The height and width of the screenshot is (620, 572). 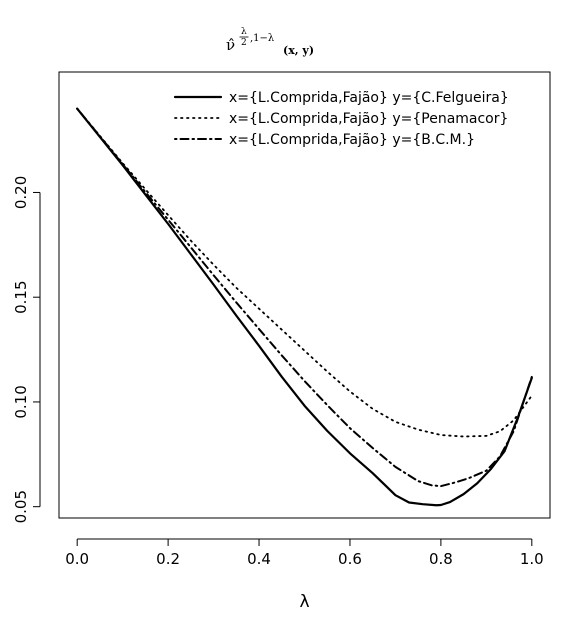 I want to click on x-axis: 0.0 0.2 0.4 0.6 0.8 1.0, so click(x=304, y=553).